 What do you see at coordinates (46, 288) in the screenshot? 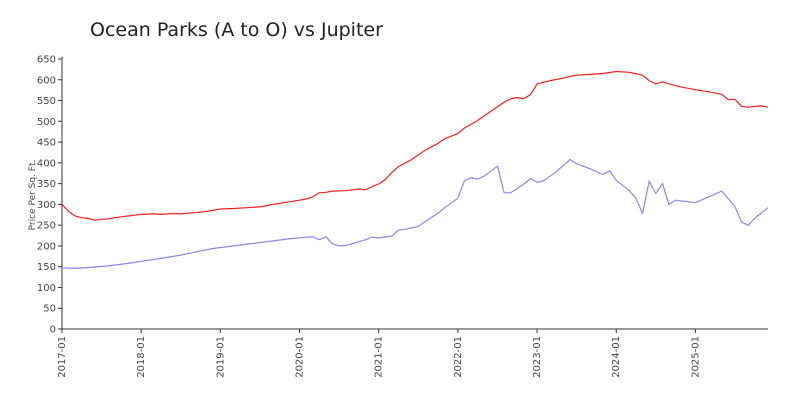
I see `y-tick-label: 100` at bounding box center [46, 288].